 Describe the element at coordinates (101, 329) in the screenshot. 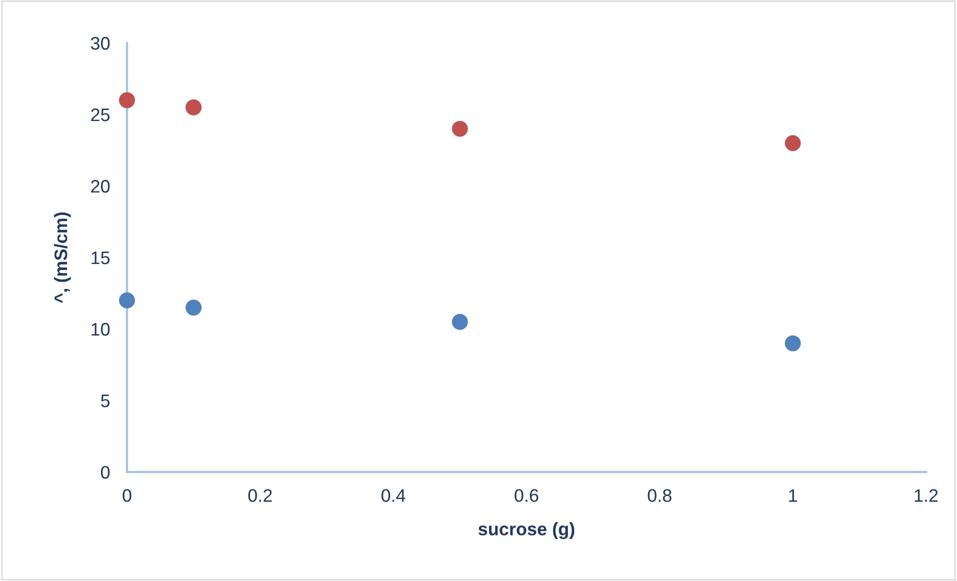

I see `y-tick-label: 10` at that location.